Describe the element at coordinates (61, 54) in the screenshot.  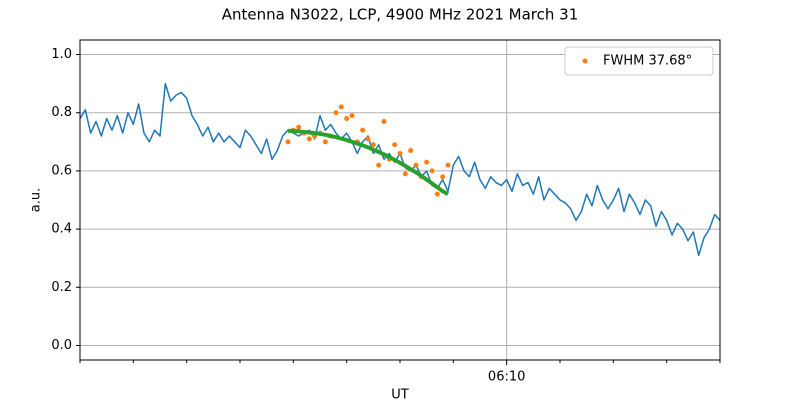
I see `y-tick-label: 1.0` at that location.